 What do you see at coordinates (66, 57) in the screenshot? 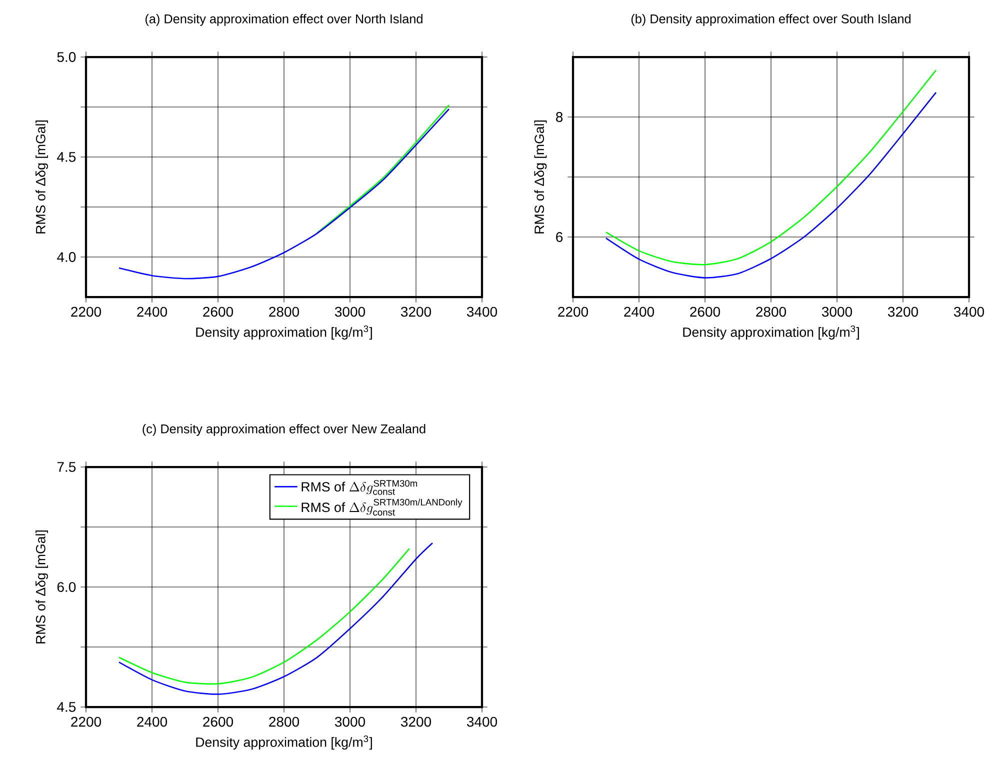
I see `y-tick-label: 5.0` at bounding box center [66, 57].